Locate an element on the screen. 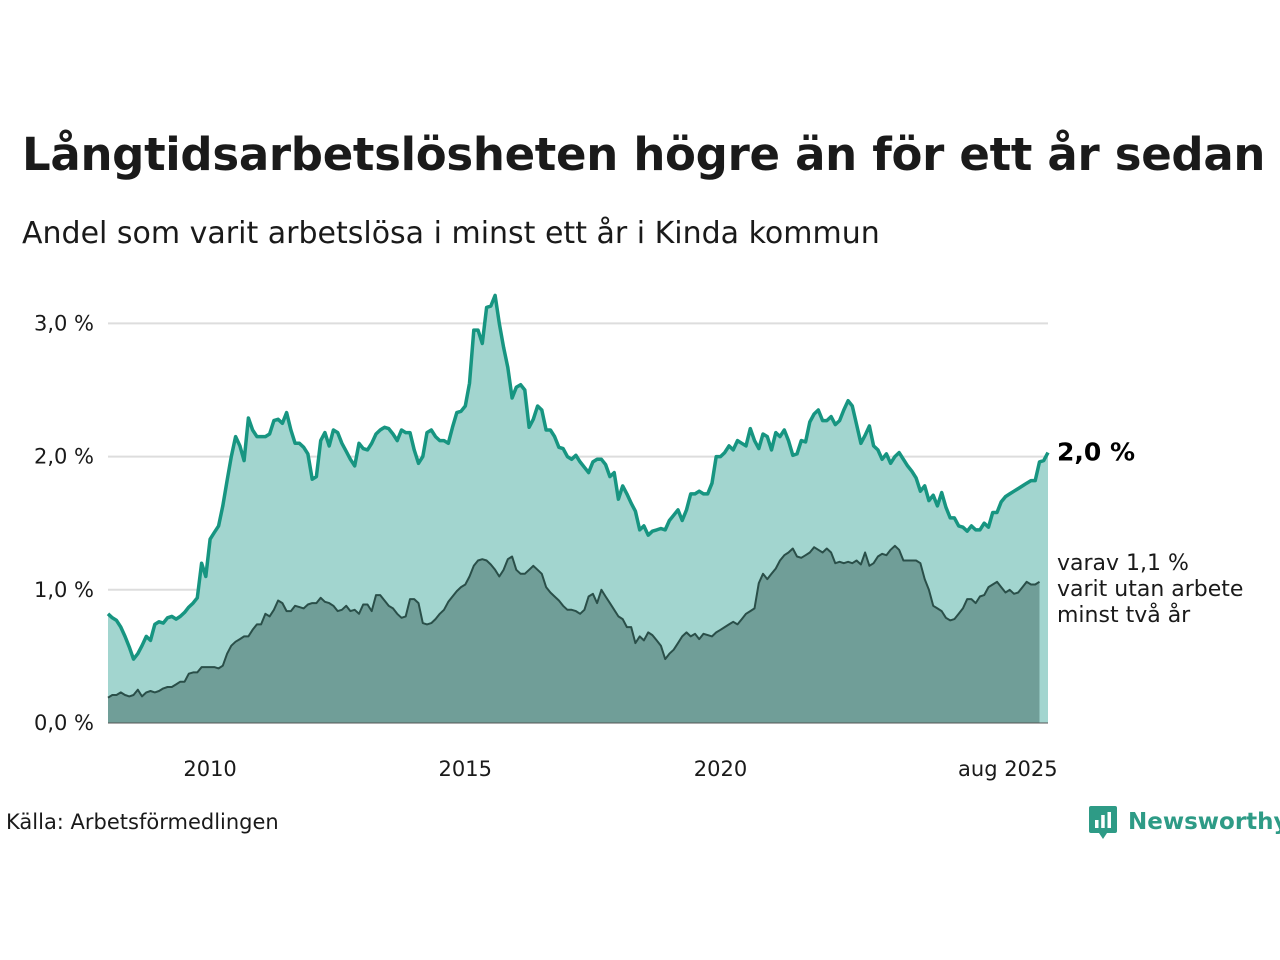 The image size is (1280, 960). y-axis-ticks: 0,0 % 1,0 % 2,0 % 3,0 % is located at coordinates (64, 523).